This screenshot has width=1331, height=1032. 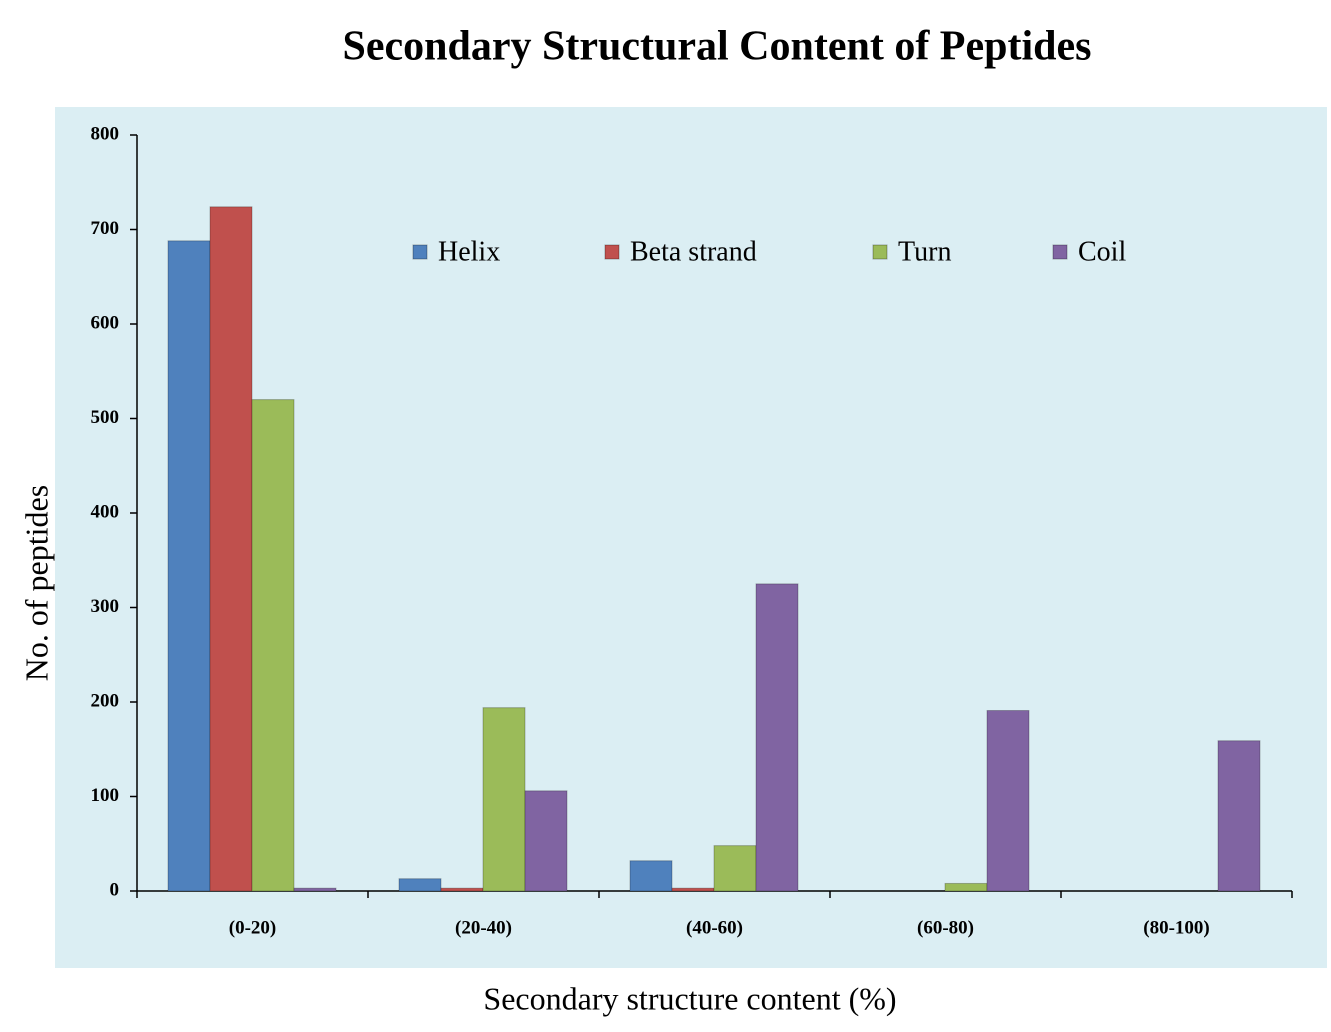 I want to click on legend-label: Coil, so click(x=1102, y=251).